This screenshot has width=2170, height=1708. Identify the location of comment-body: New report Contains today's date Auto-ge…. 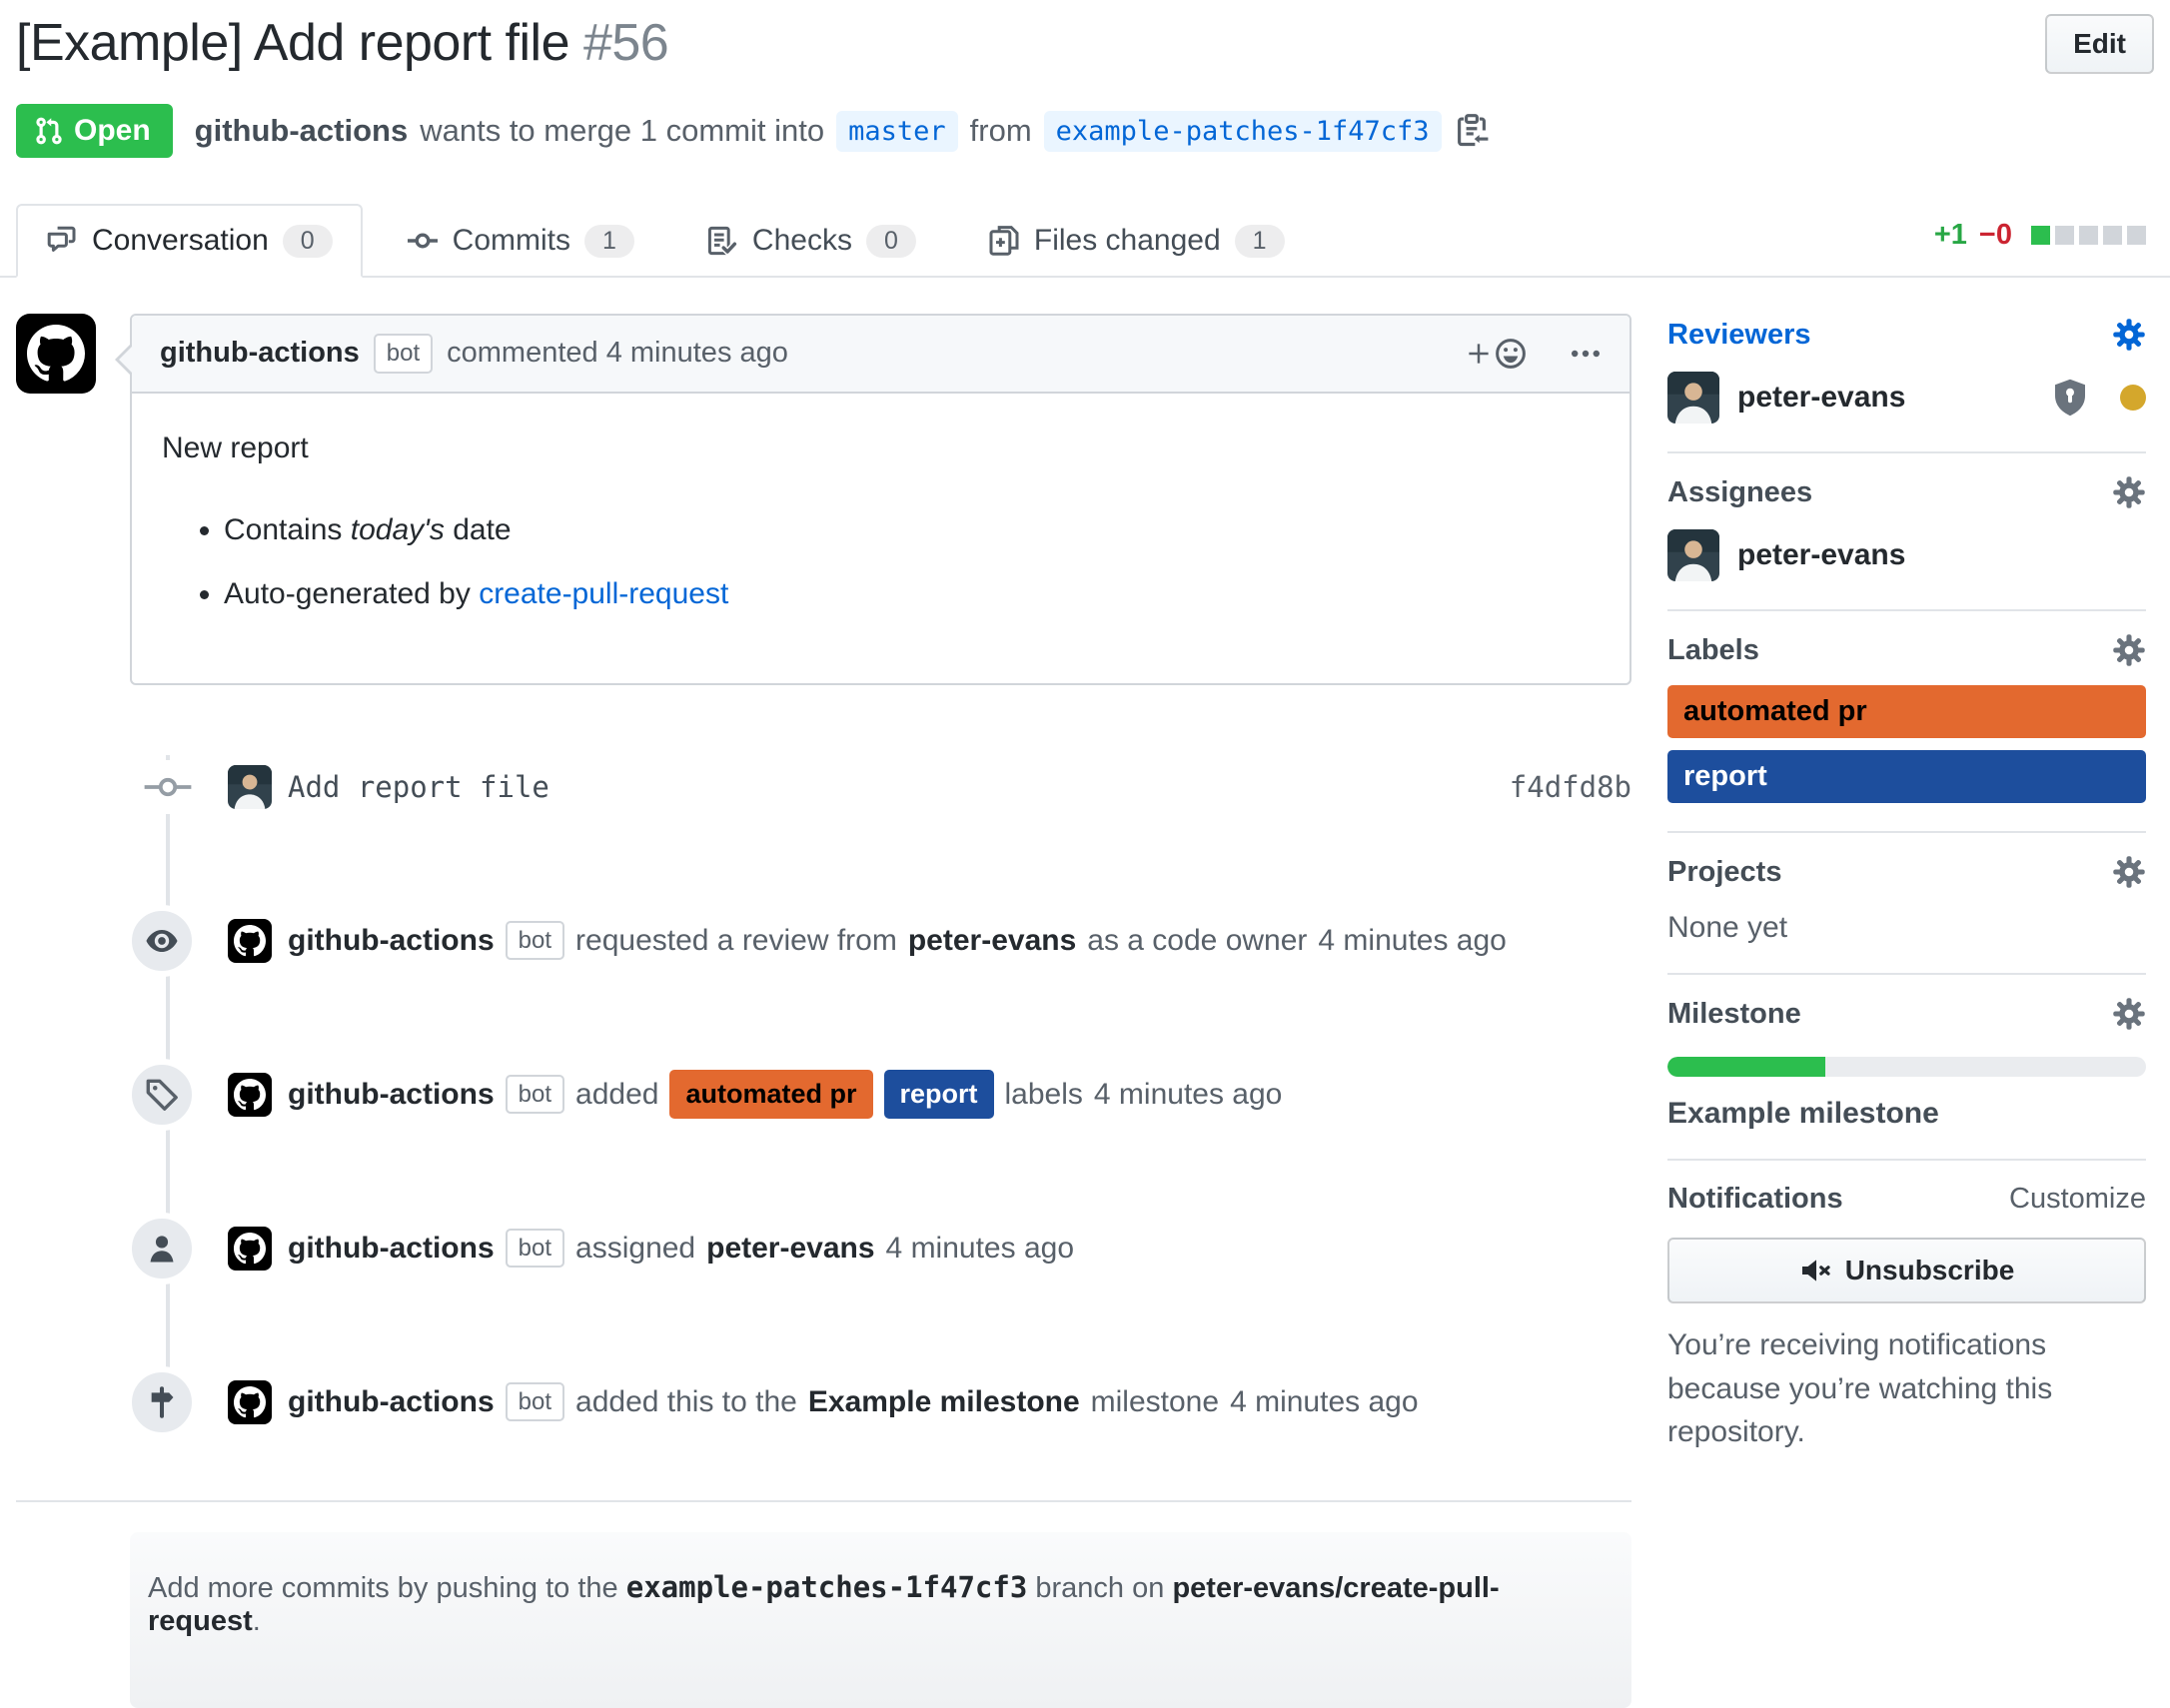
(880, 538).